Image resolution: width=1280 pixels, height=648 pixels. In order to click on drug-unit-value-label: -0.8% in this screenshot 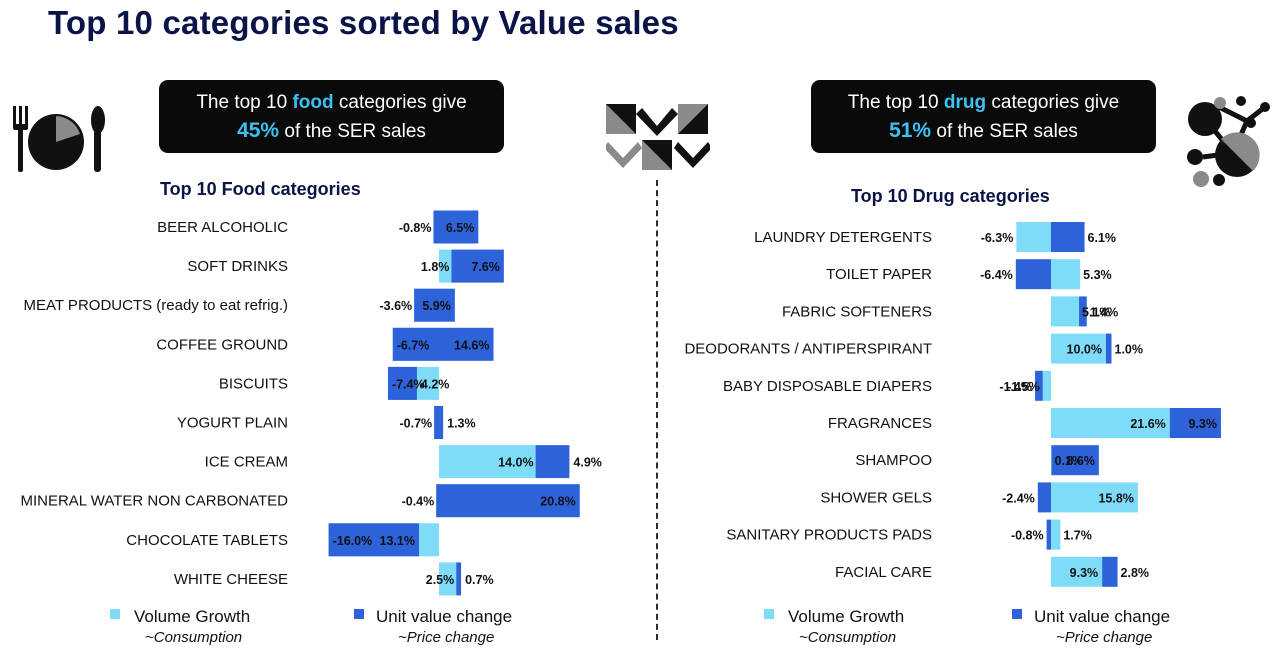, I will do `click(1027, 536)`.